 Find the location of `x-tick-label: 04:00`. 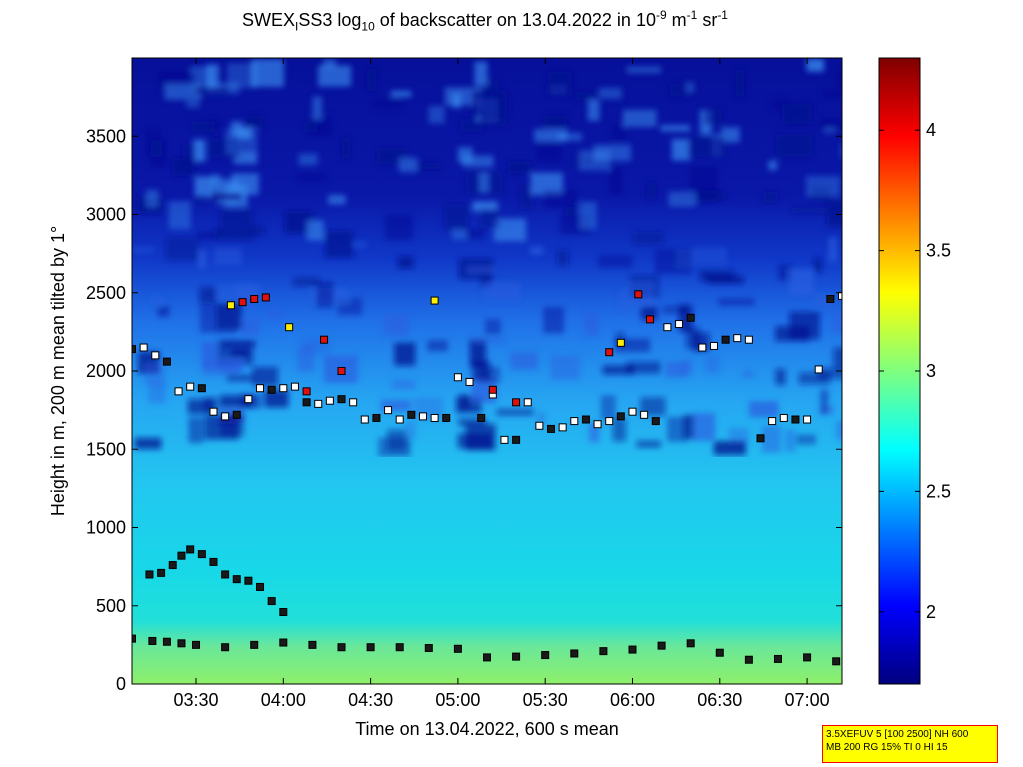

x-tick-label: 04:00 is located at coordinates (283, 700).